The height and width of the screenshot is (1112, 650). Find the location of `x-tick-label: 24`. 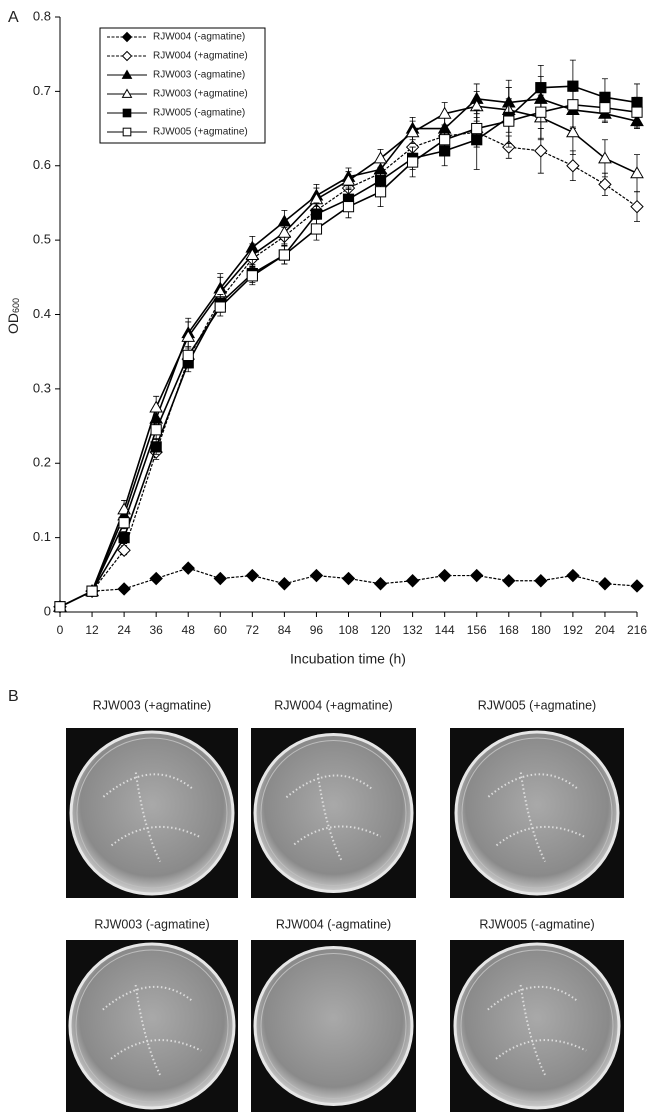

x-tick-label: 24 is located at coordinates (124, 630).